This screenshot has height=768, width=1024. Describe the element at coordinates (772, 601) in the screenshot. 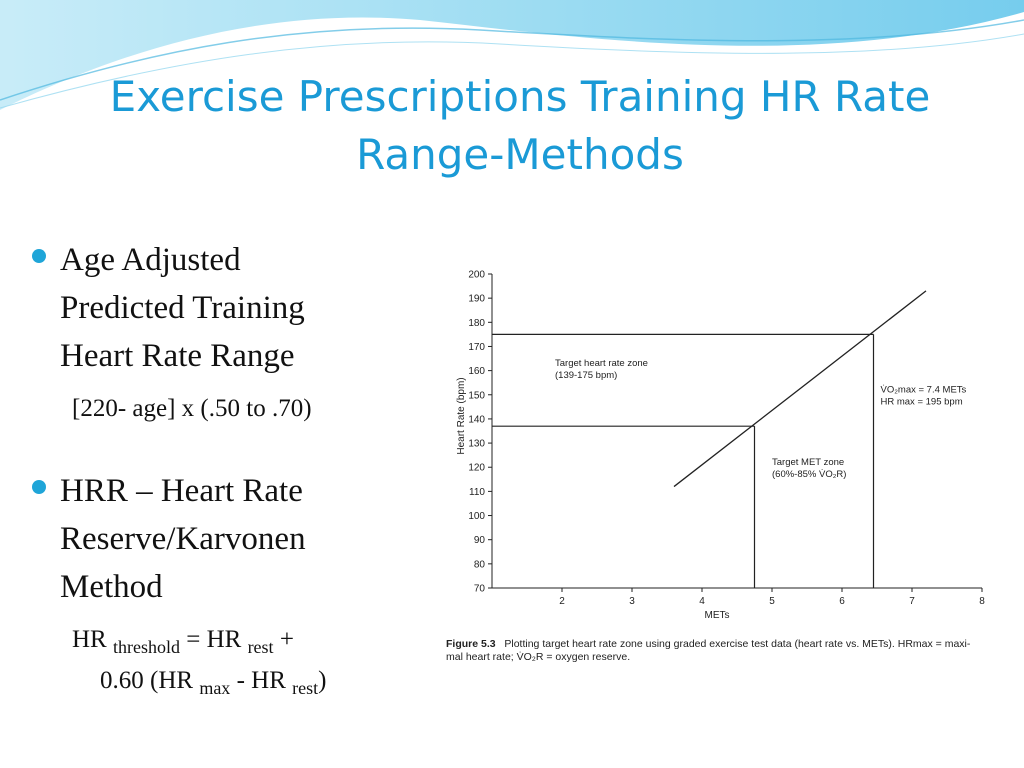

I see `x-tick-label: 5` at that location.